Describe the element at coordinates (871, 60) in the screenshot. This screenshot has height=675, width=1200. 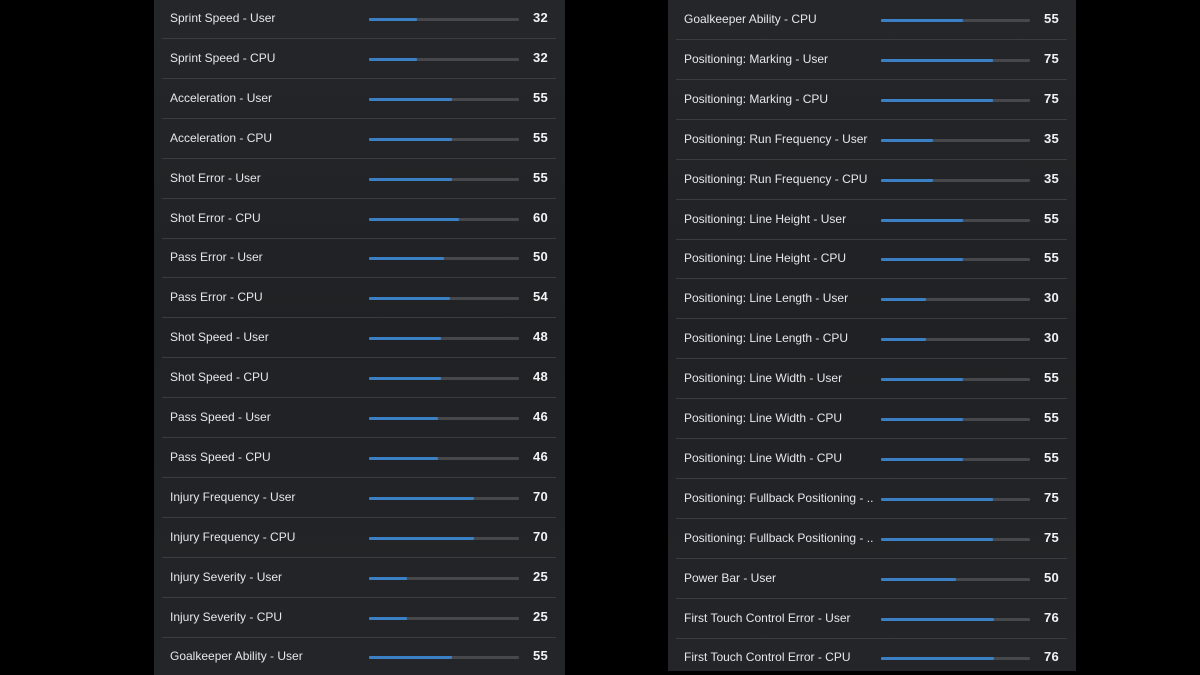
I see `slider-row: Positioning: Marking - User 75` at that location.